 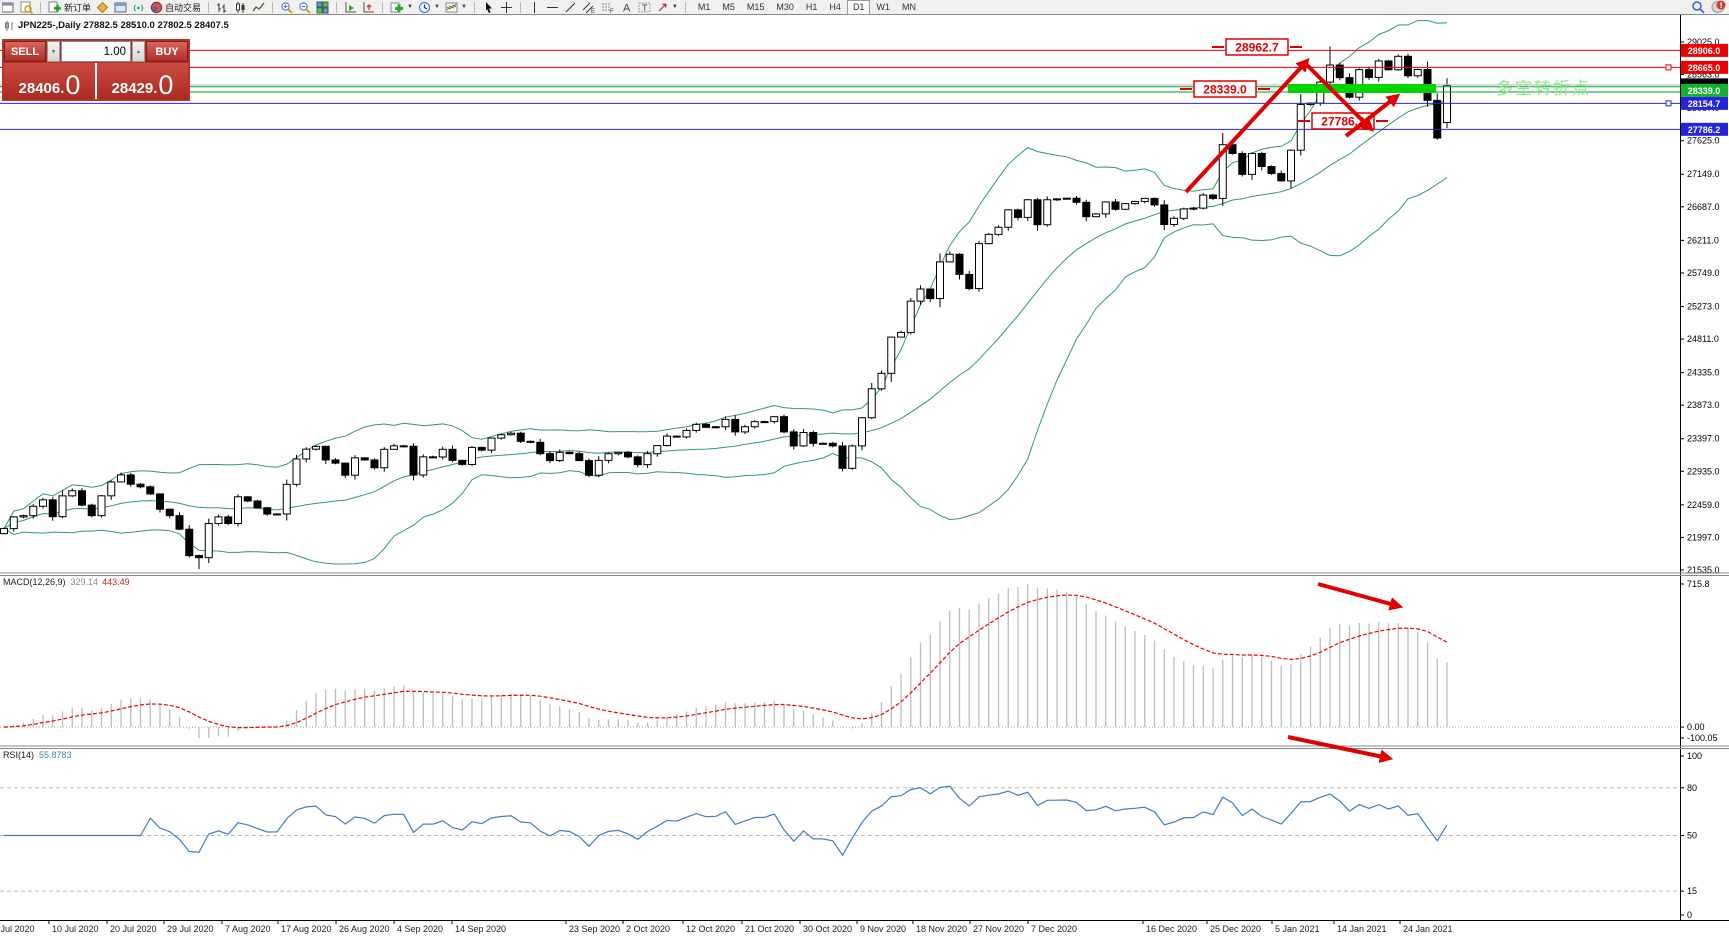 I want to click on timeframe-M5: M5, so click(x=728, y=6).